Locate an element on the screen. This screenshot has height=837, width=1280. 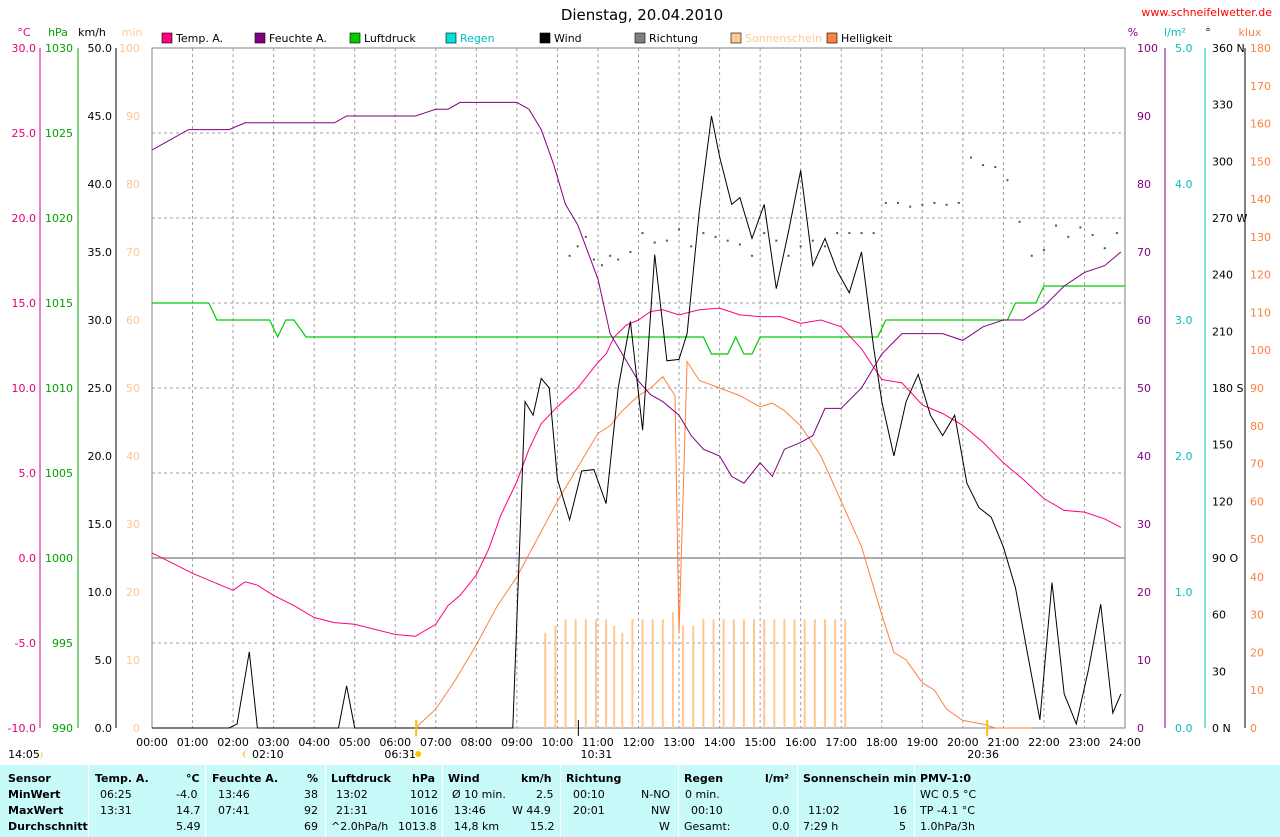
tick-lux: 90 is located at coordinates (1257, 388).